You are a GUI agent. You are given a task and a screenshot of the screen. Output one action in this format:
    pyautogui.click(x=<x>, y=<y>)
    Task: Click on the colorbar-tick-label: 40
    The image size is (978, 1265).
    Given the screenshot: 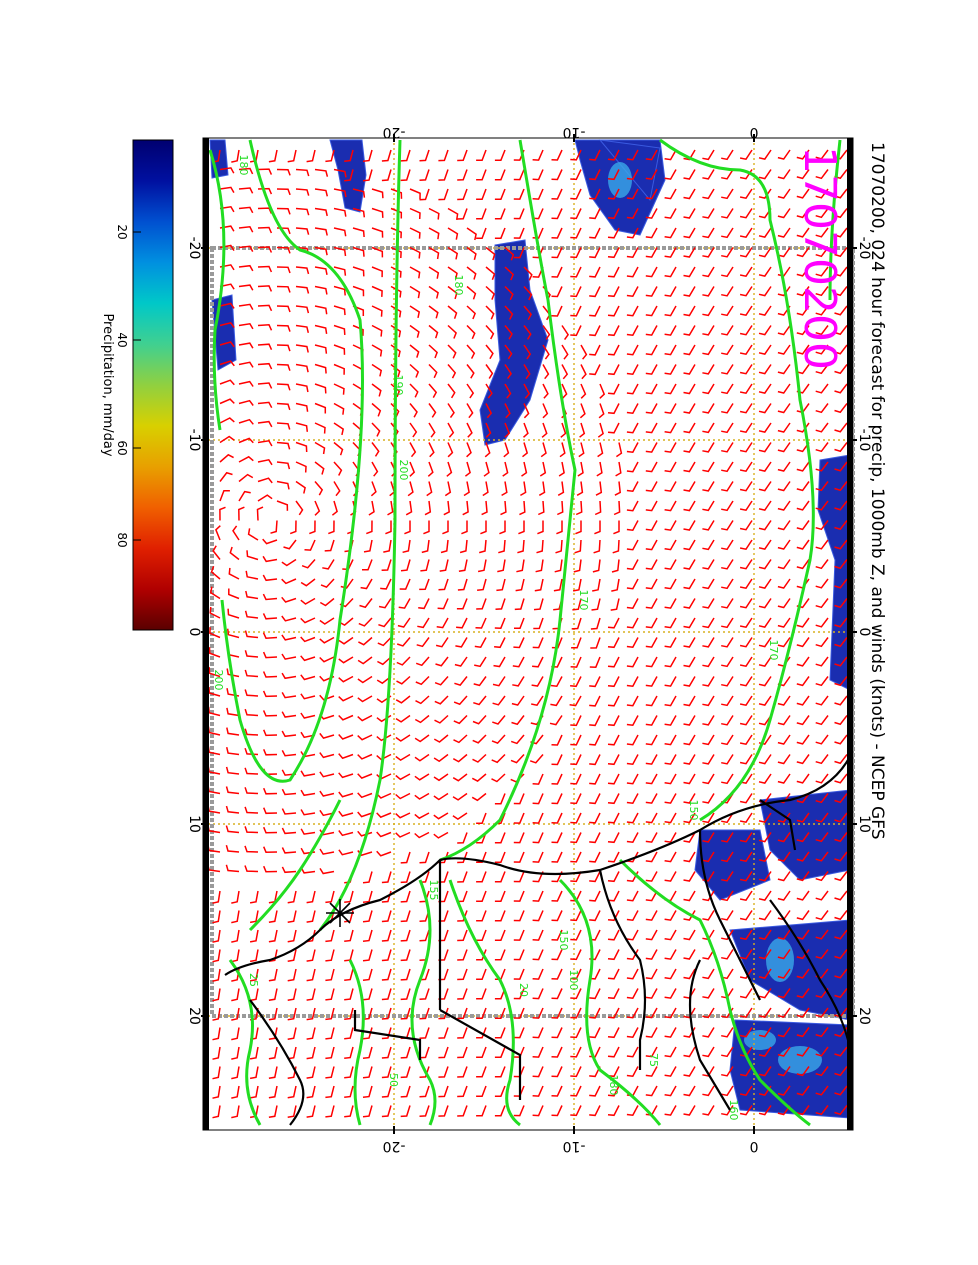 What is the action you would take?
    pyautogui.click(x=122, y=339)
    